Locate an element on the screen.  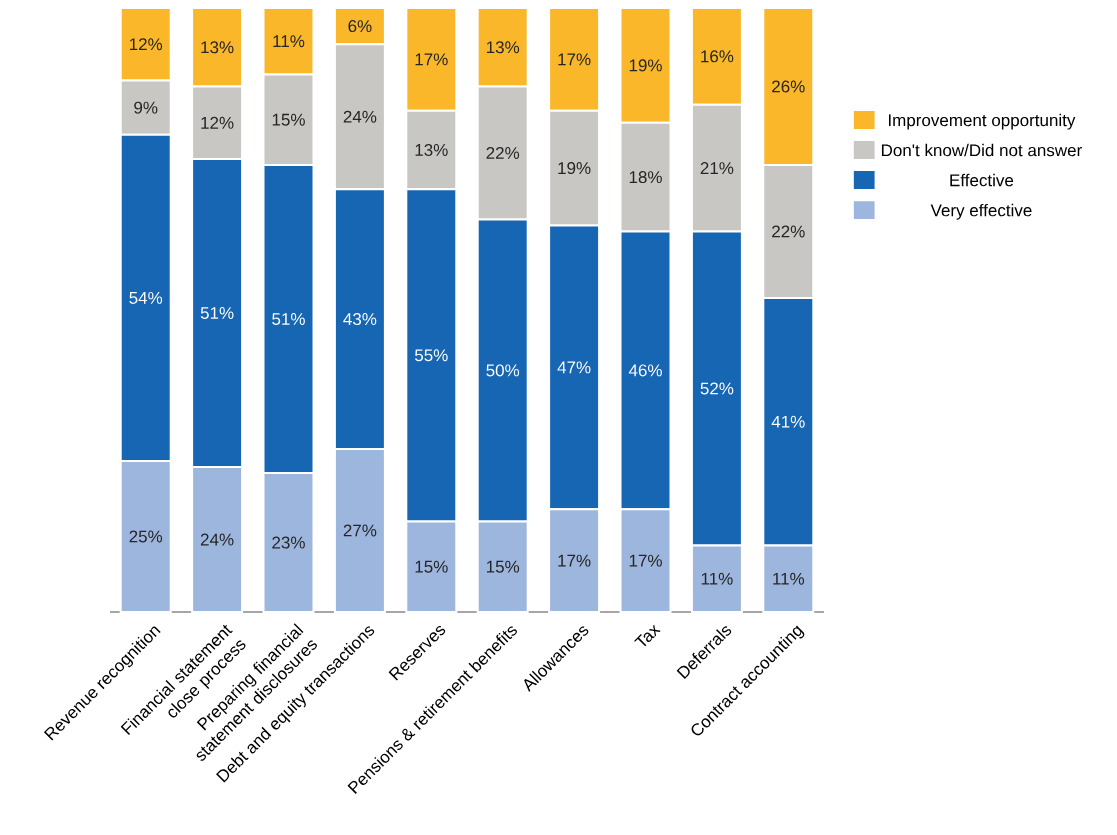
data-label: 50% is located at coordinates (503, 370).